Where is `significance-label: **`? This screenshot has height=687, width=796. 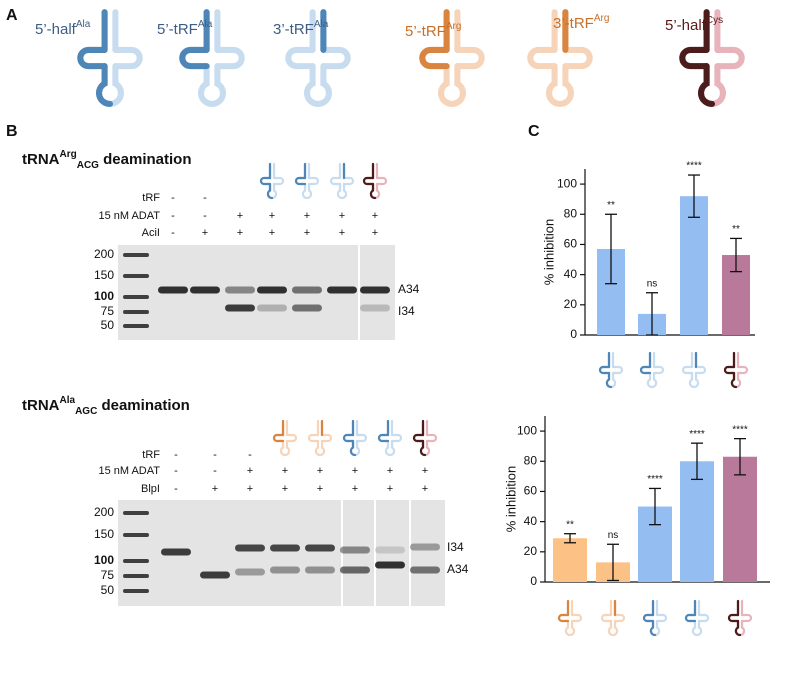 significance-label: ** is located at coordinates (611, 205).